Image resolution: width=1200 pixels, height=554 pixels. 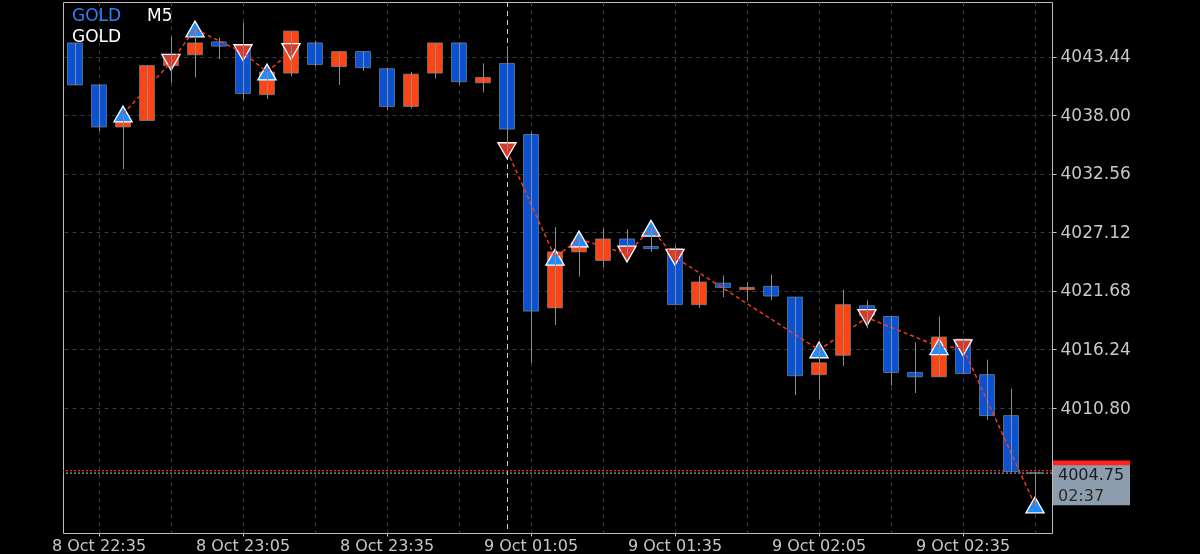 I want to click on y-tick-label: 4010.80, so click(x=1095, y=407).